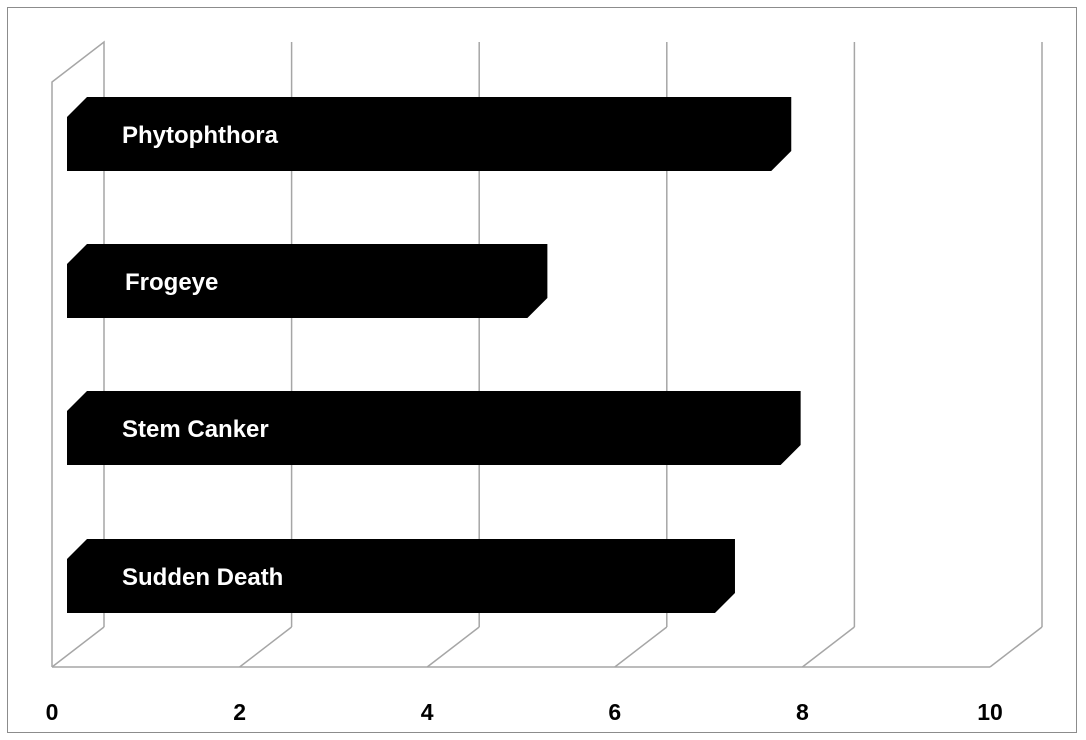 This screenshot has width=1086, height=740. I want to click on bar-frogeye, so click(307, 281).